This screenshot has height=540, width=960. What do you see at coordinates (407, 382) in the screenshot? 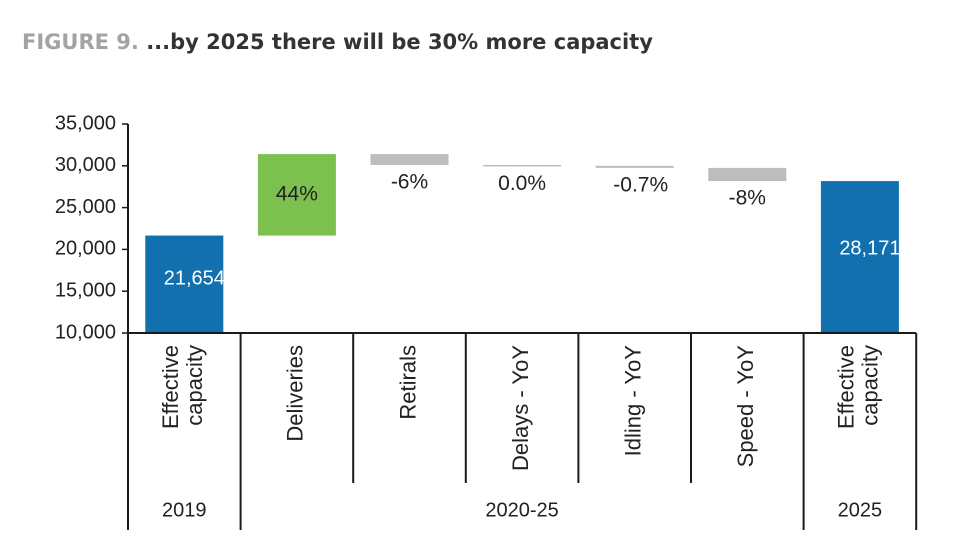
I see `x-category-label: Retirals` at bounding box center [407, 382].